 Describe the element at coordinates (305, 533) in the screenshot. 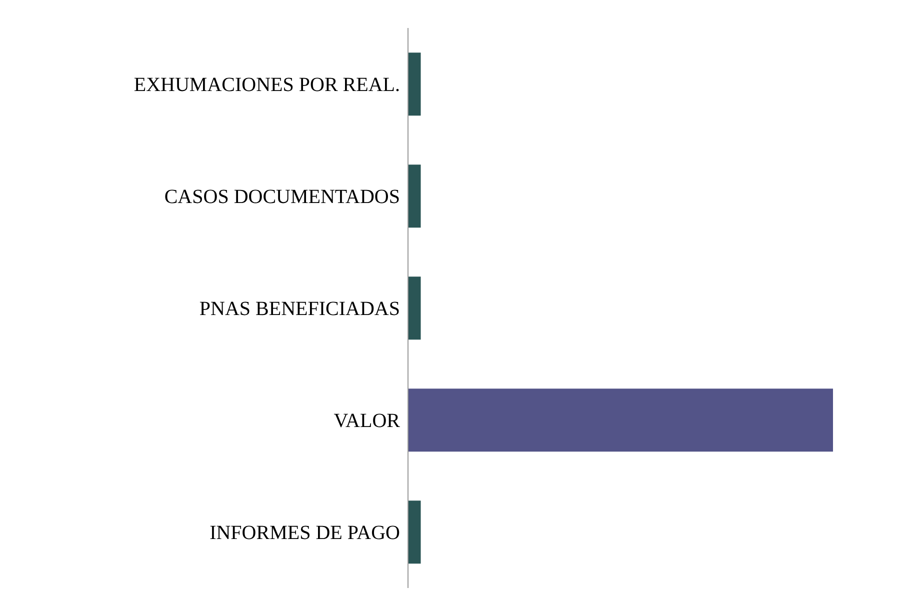

I see `y-tick-label: INFORMES DE PAGO` at that location.